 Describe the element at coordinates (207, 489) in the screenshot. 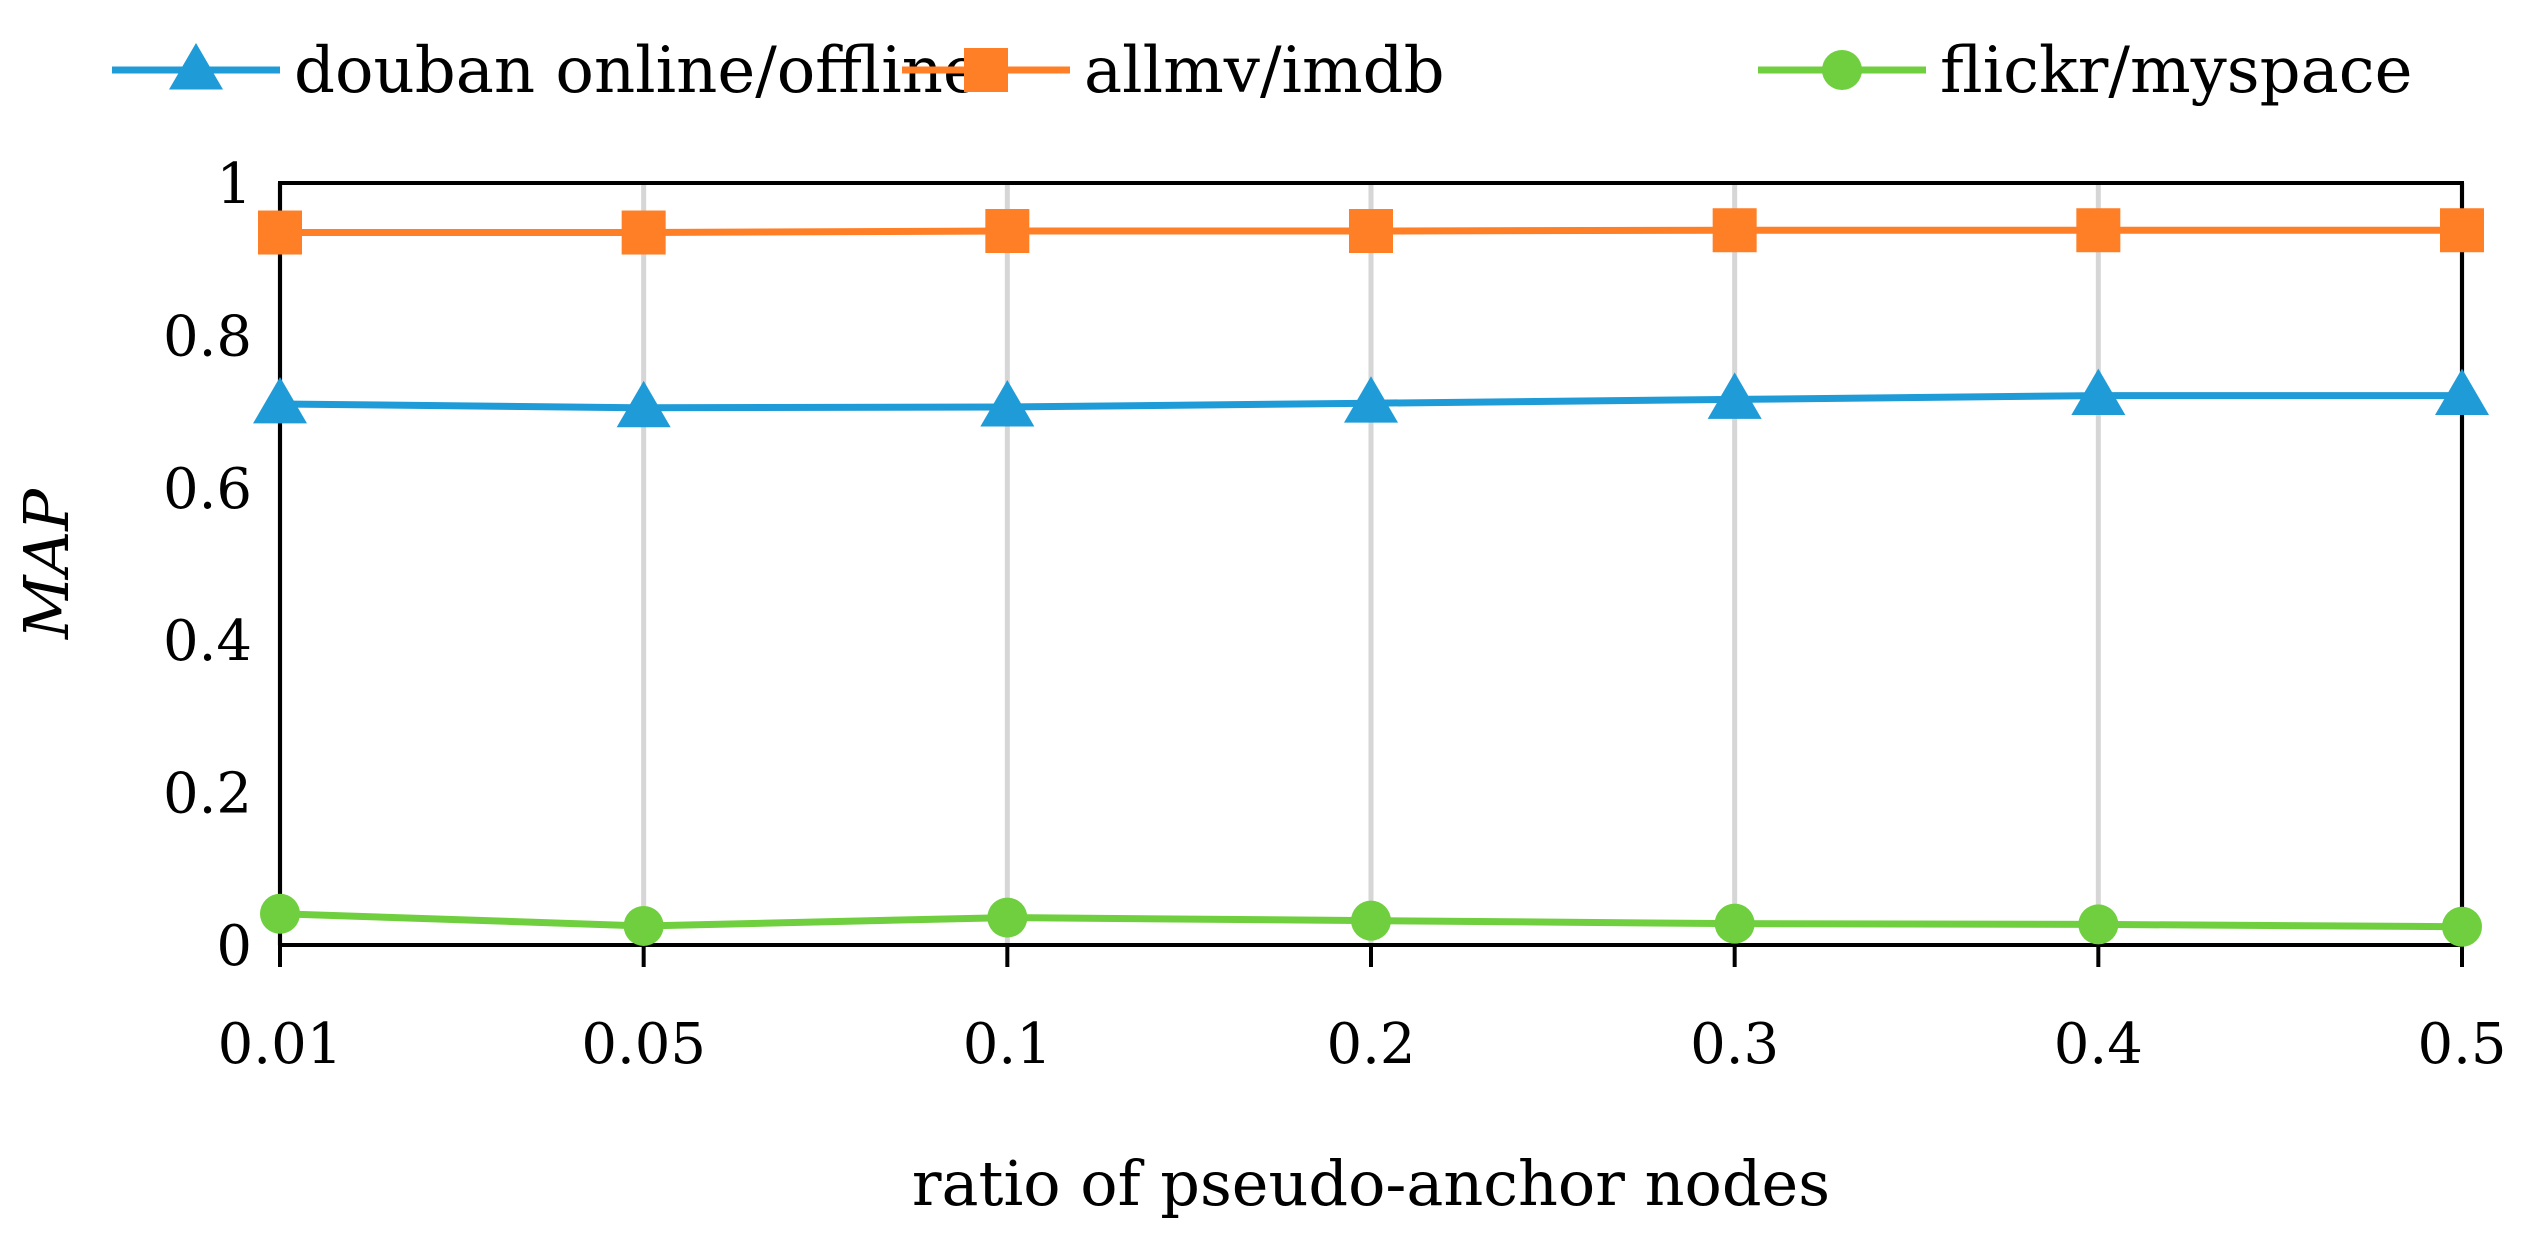

I see `y-tick-label: 0.6` at that location.